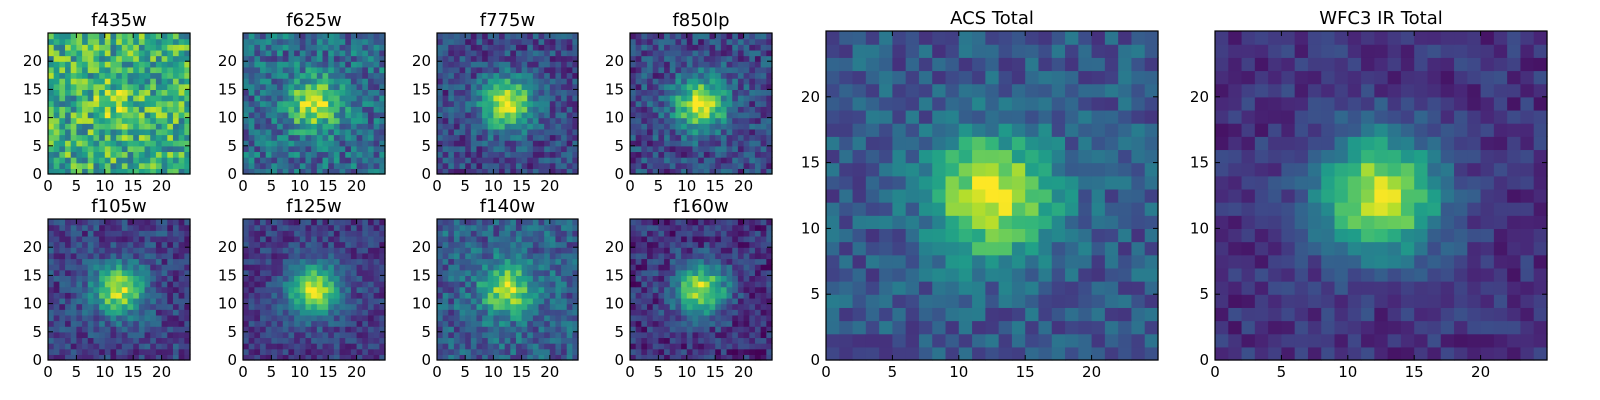 The height and width of the screenshot is (400, 1600). What do you see at coordinates (465, 372) in the screenshot?
I see `x-tick-label: 5` at bounding box center [465, 372].